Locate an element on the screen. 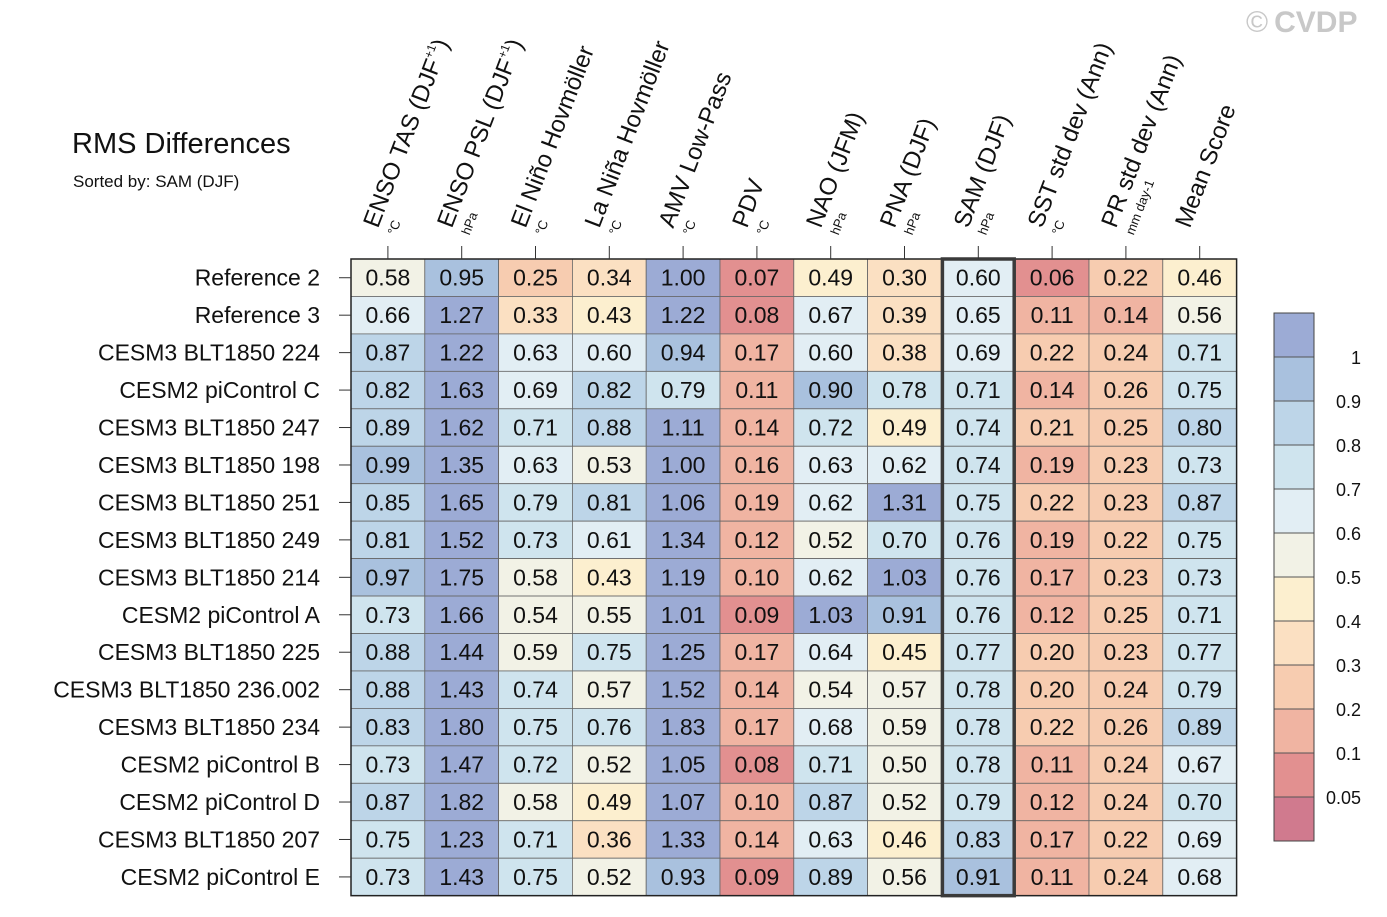 Image resolution: width=1387 pixels, height=917 pixels. column-header: PDV°C is located at coordinates (749, 206).